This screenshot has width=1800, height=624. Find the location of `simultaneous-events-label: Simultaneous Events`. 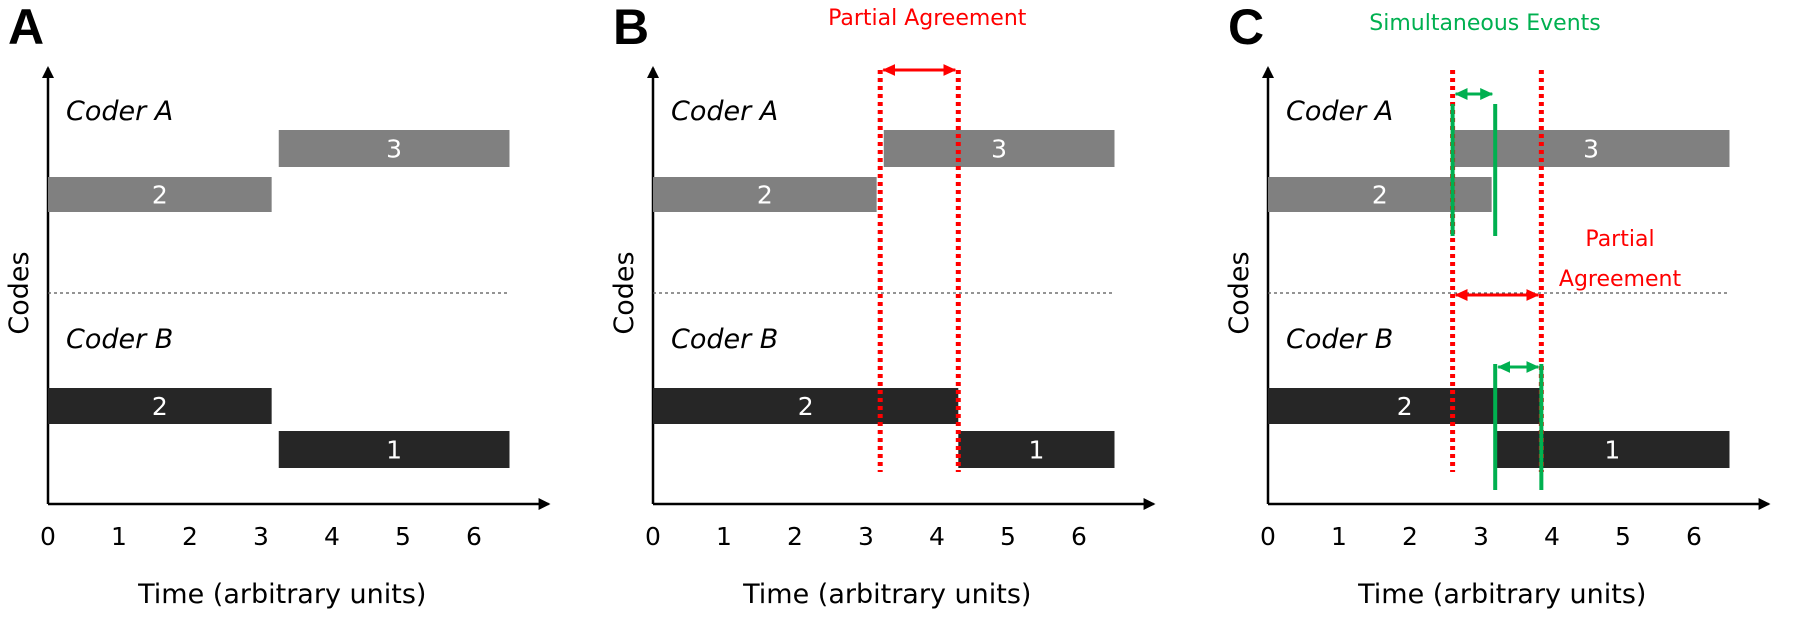

simultaneous-events-label: Simultaneous Events is located at coordinates (1485, 23).